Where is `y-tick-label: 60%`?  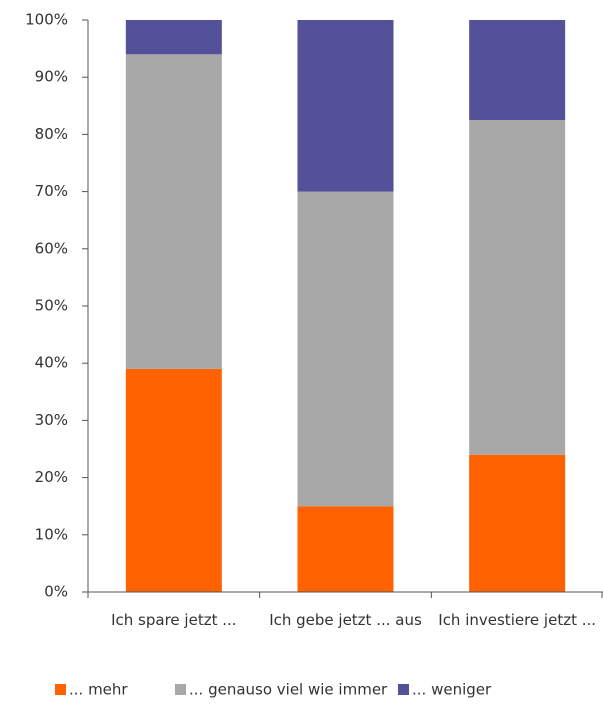
y-tick-label: 60% is located at coordinates (51, 248).